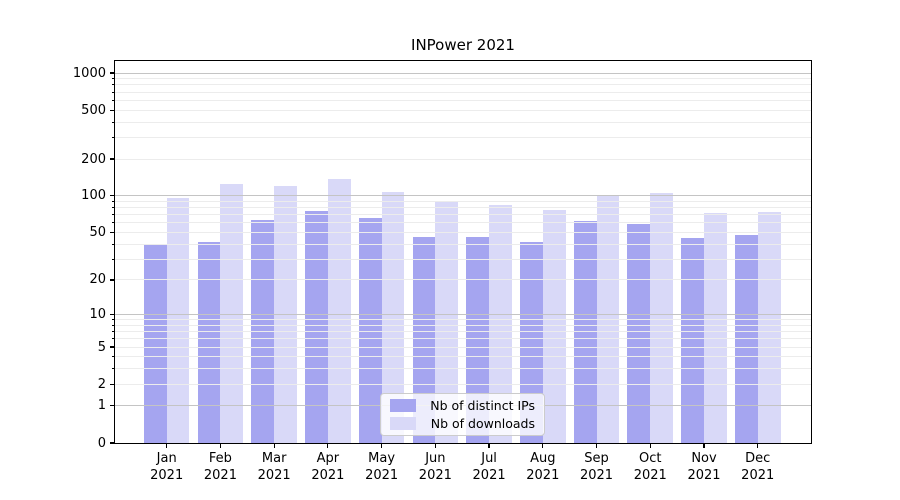  I want to click on bar-downloads-aug, so click(554, 326).